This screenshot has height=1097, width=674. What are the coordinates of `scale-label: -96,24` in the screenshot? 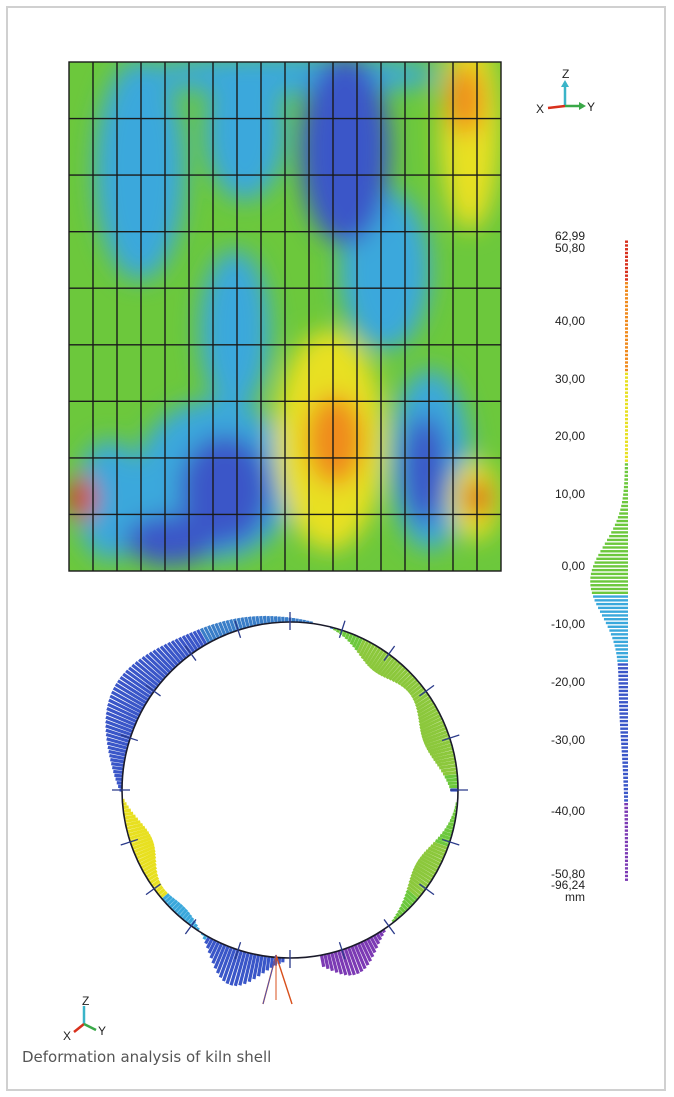 It's located at (568, 885).